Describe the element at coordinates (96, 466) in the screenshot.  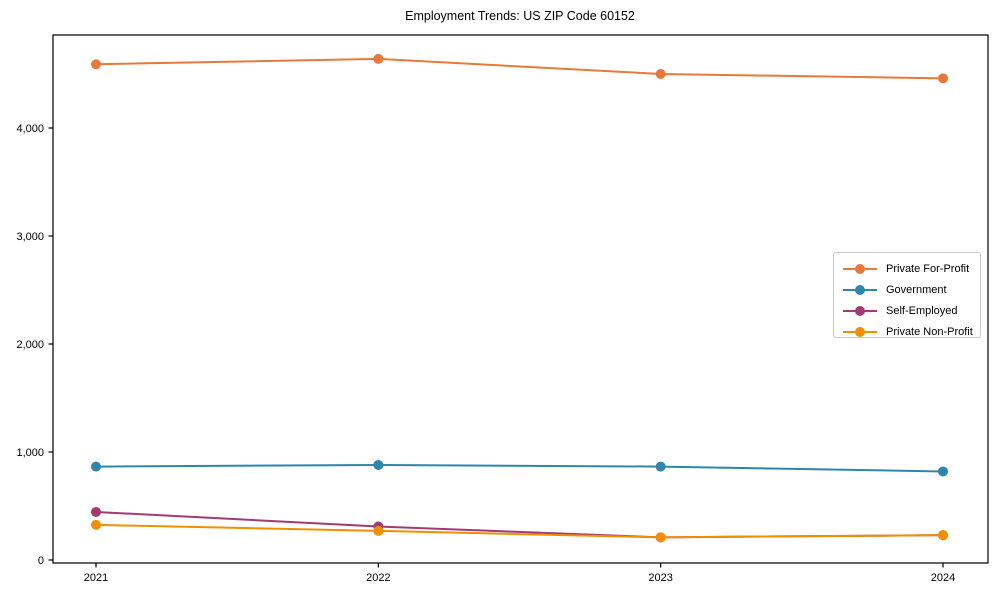
I see `data-point-government-2021` at that location.